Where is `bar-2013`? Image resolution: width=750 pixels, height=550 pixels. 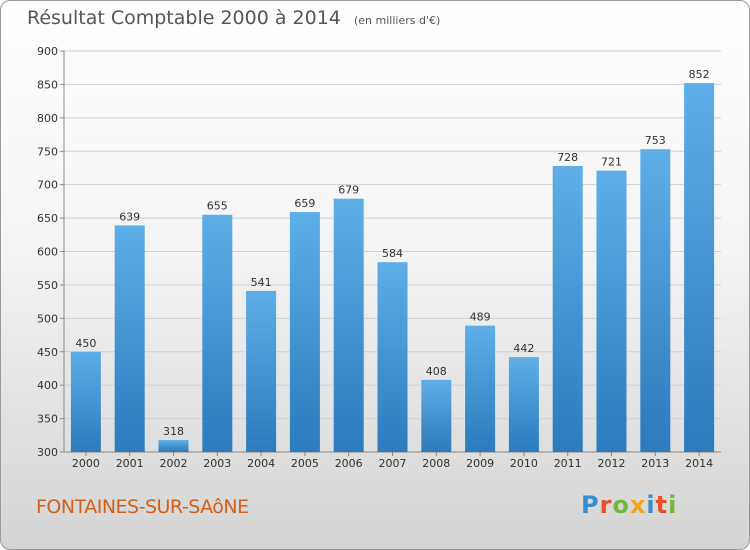 bar-2013 is located at coordinates (655, 300).